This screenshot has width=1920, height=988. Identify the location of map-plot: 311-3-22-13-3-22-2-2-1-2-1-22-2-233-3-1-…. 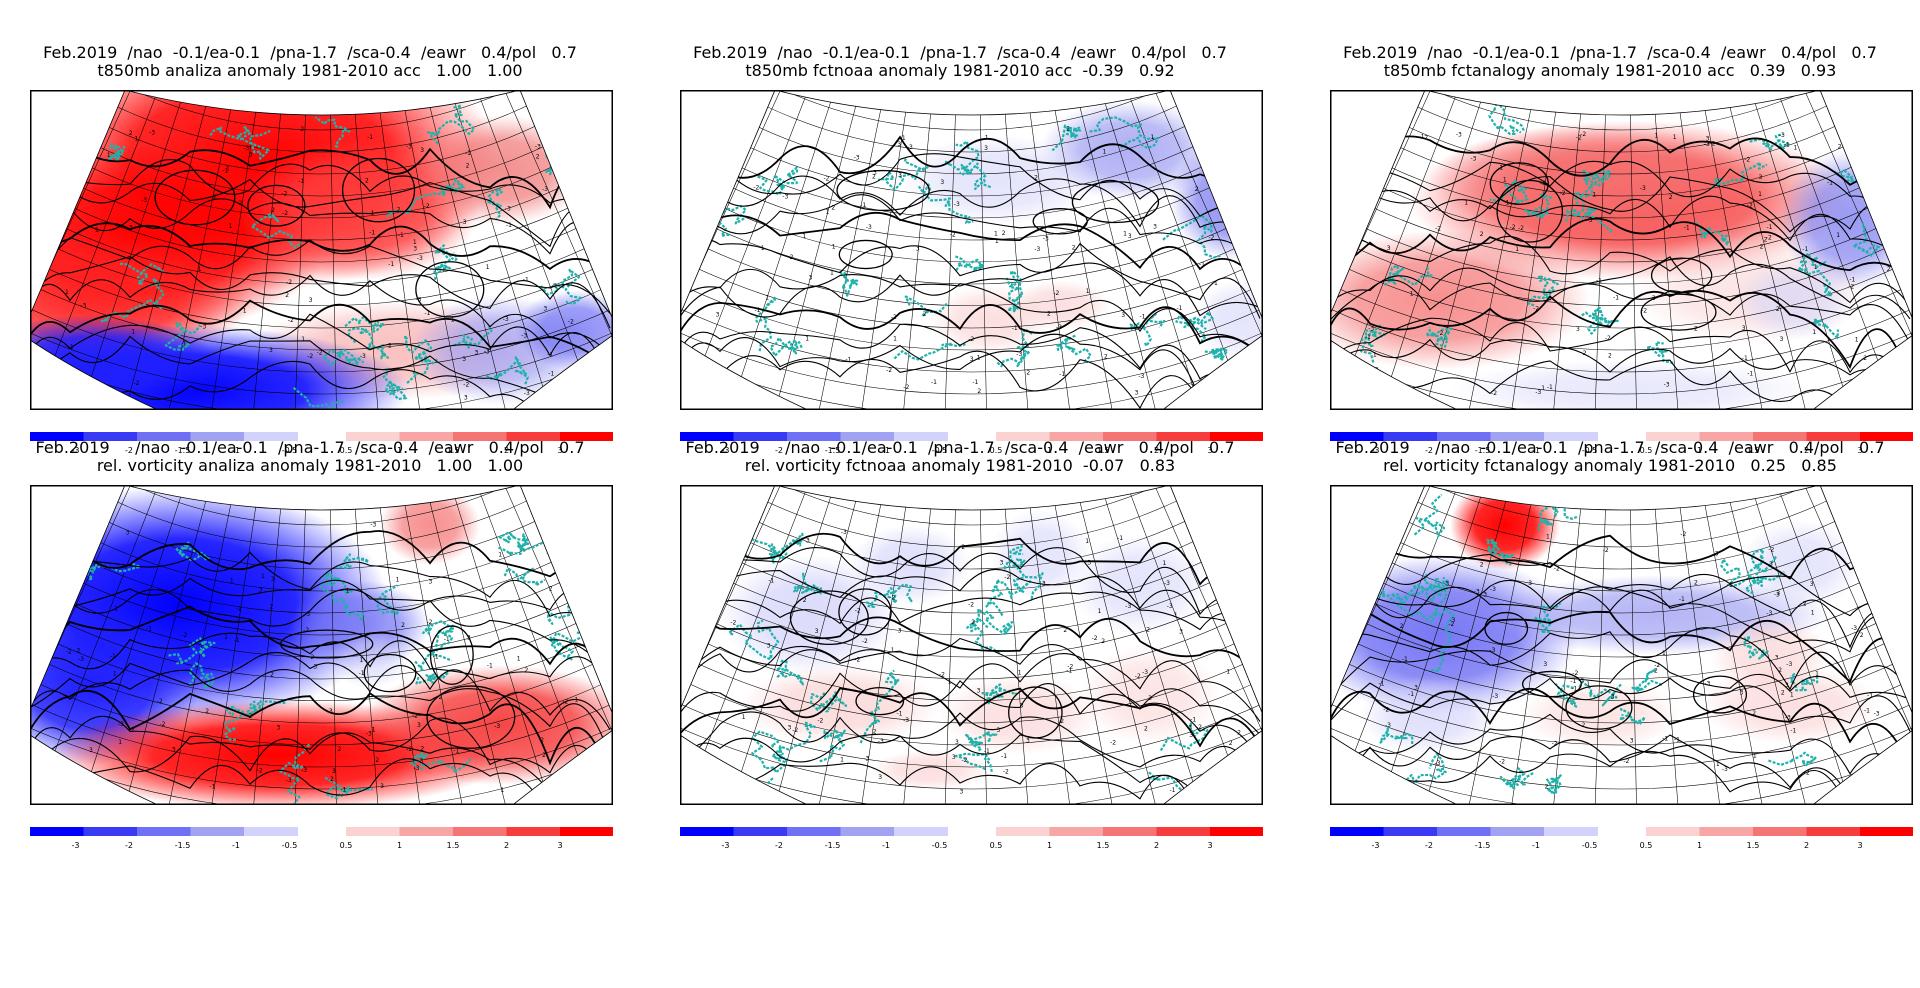
(971, 645).